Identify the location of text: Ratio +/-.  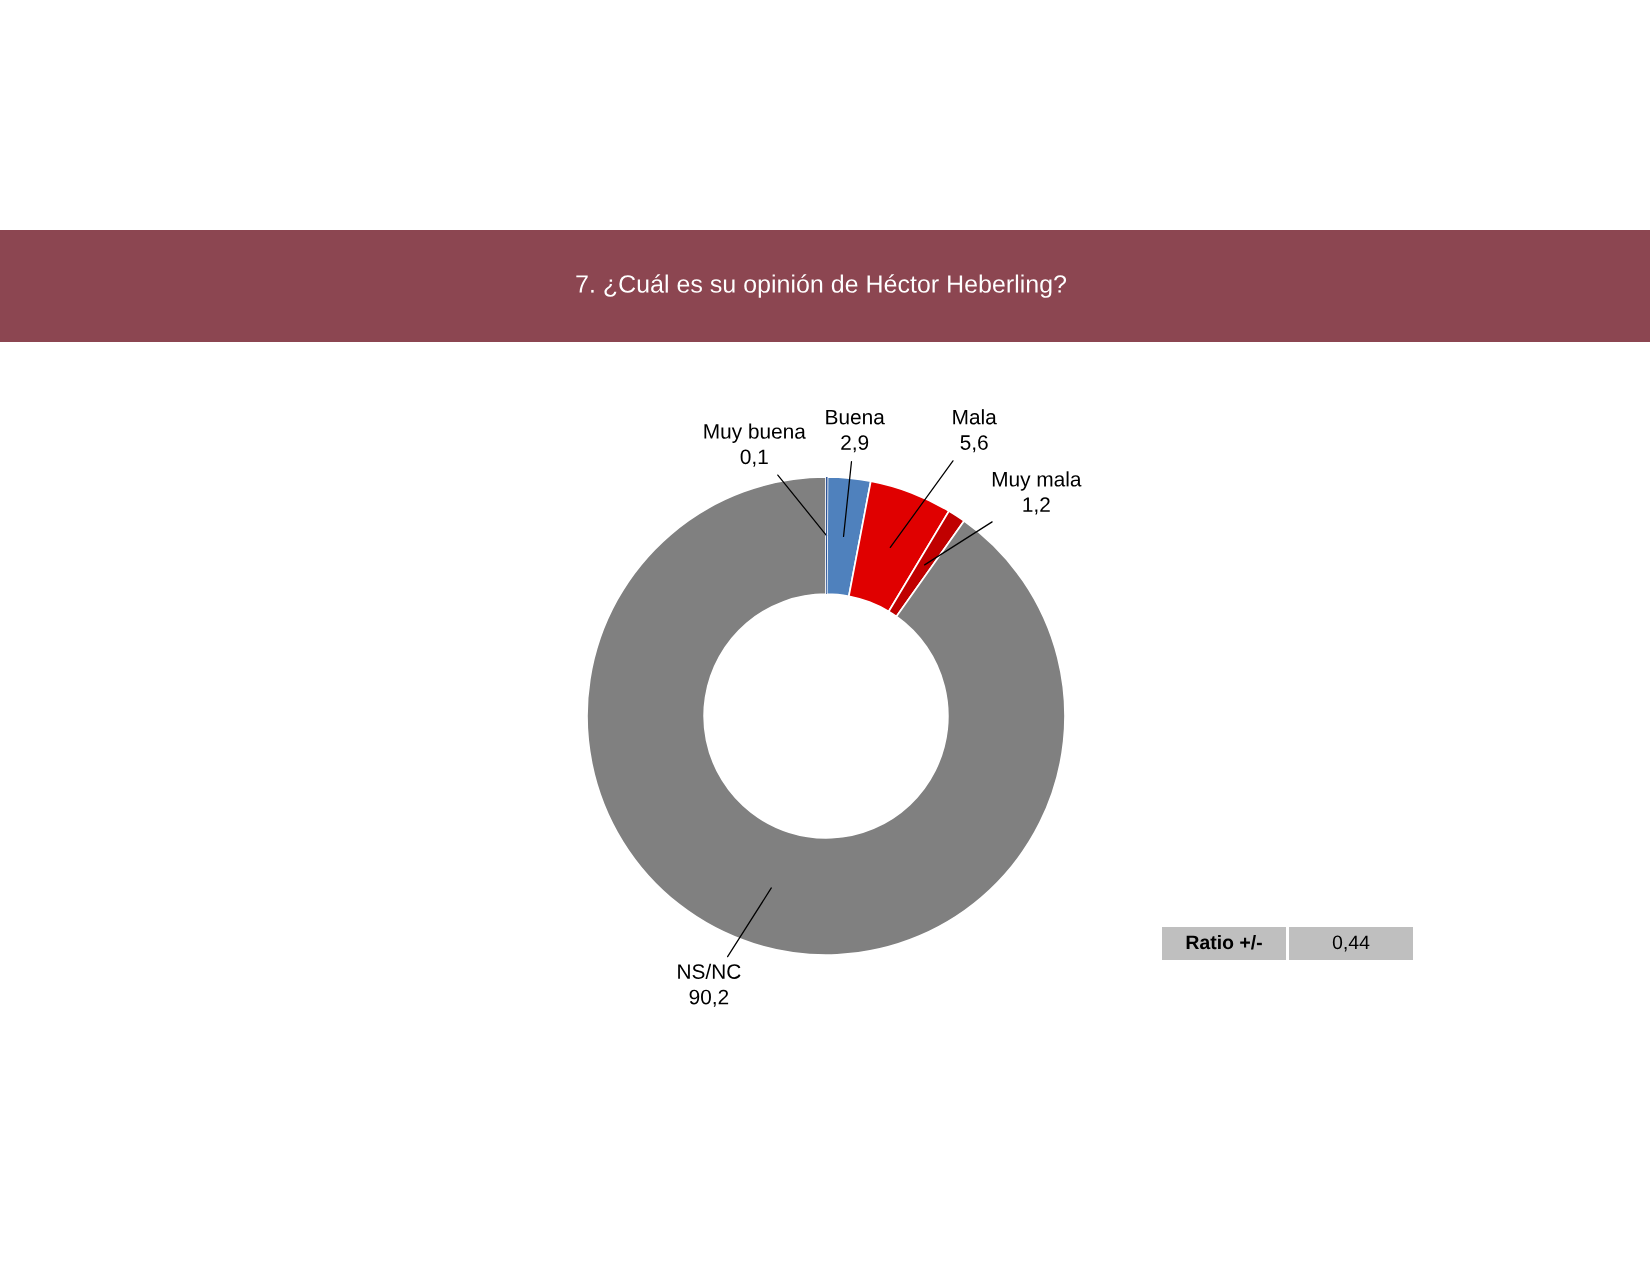
(1224, 942).